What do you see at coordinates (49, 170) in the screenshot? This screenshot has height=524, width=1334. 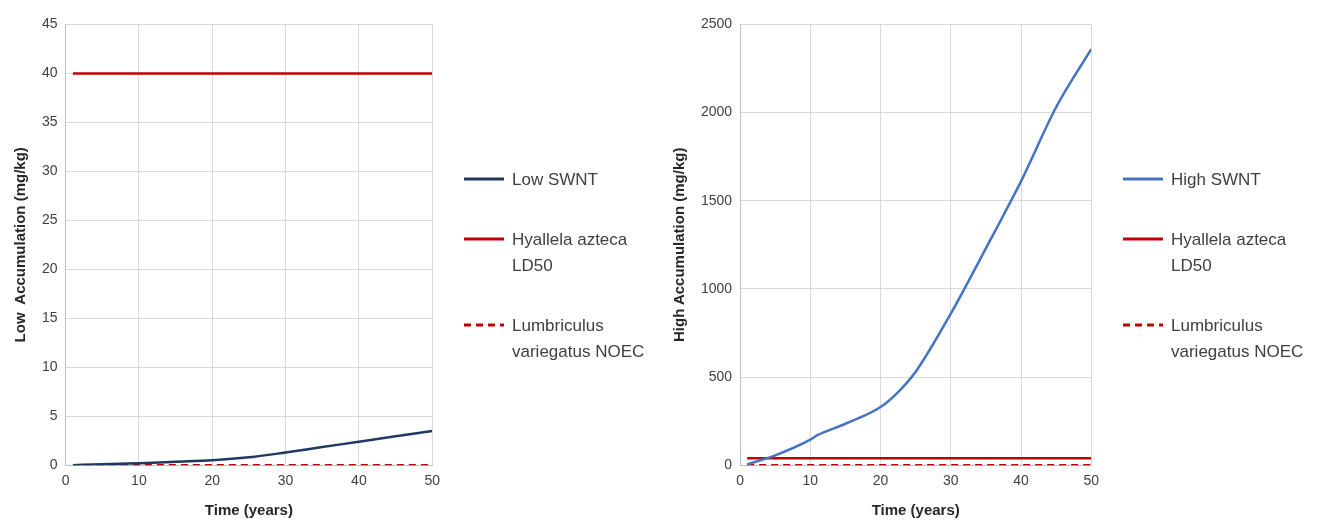 I see `y-tick-label: 30` at bounding box center [49, 170].